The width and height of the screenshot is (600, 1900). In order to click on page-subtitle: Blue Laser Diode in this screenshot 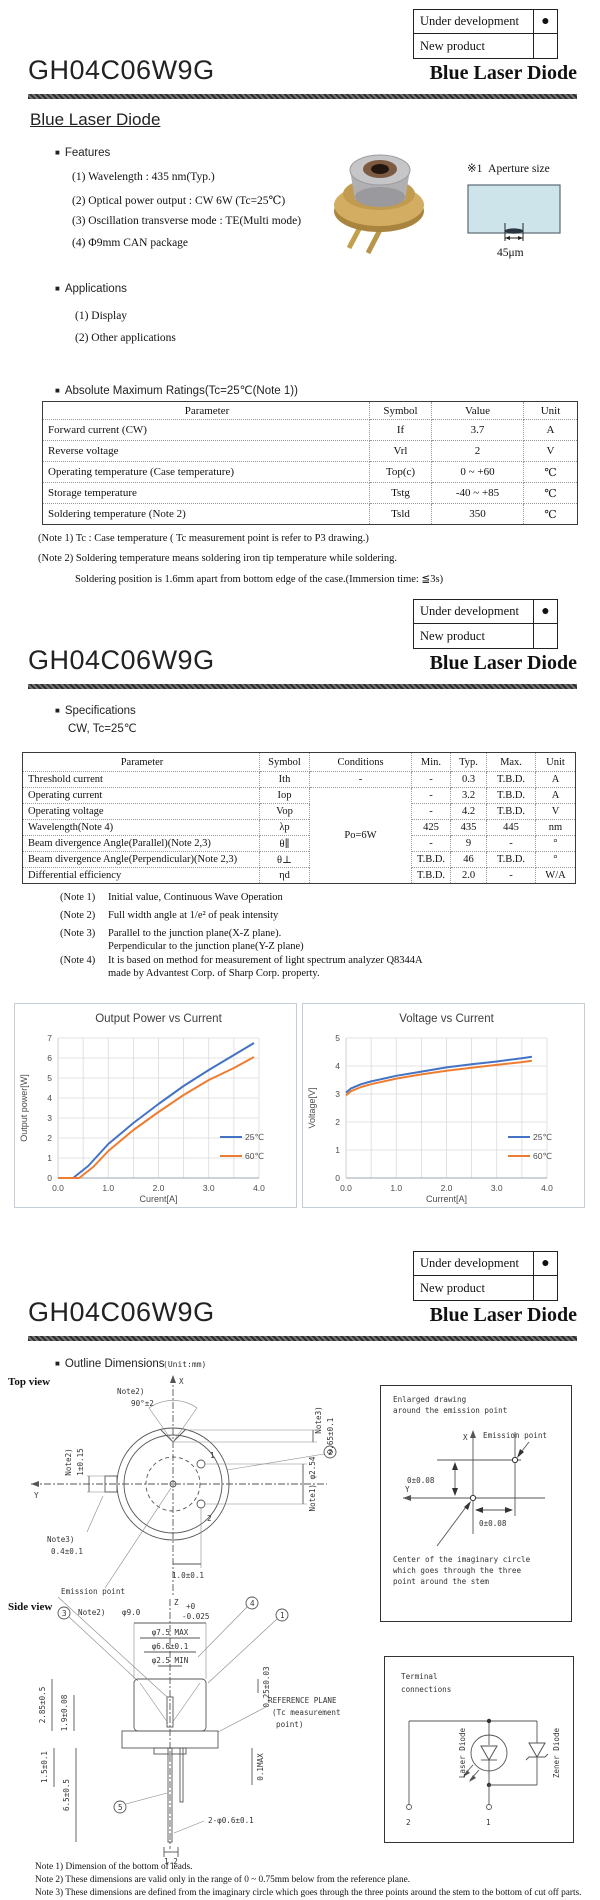, I will do `click(95, 119)`.